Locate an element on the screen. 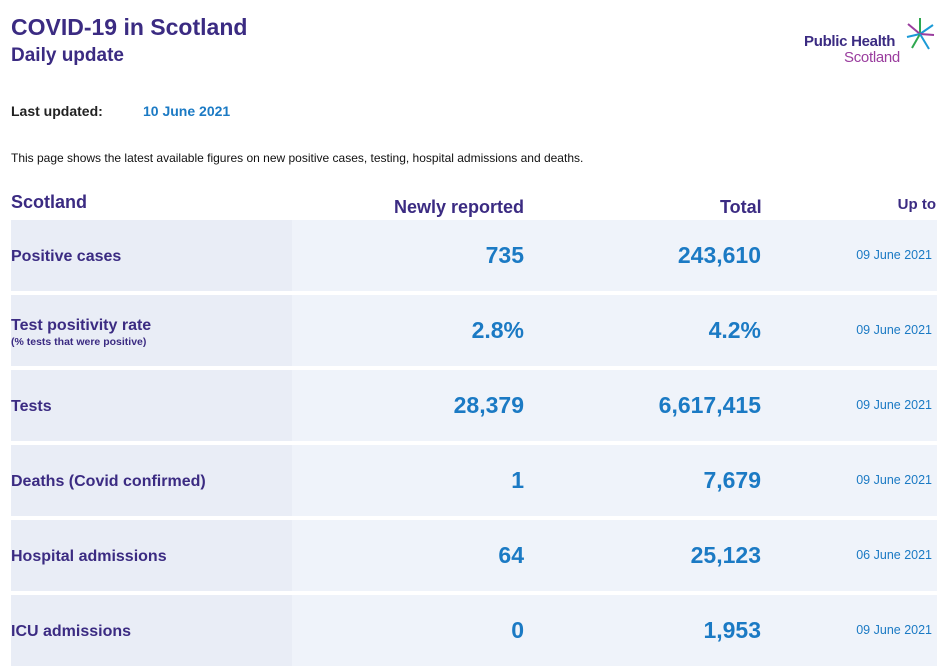 The width and height of the screenshot is (944, 672). table-row: Tests 28,379 6,617,415 09 June 2021 is located at coordinates (474, 405).